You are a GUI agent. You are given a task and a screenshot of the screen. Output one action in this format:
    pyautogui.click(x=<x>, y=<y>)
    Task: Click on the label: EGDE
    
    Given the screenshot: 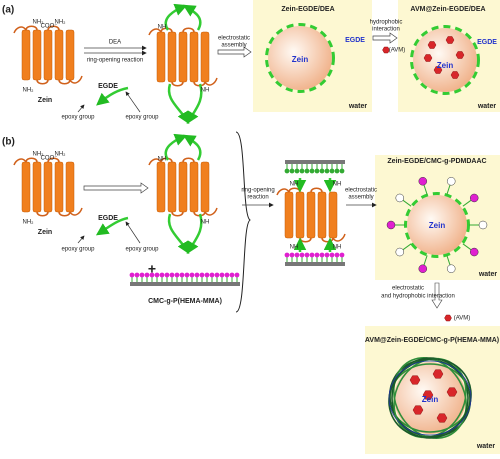 What is the action you would take?
    pyautogui.click(x=355, y=40)
    